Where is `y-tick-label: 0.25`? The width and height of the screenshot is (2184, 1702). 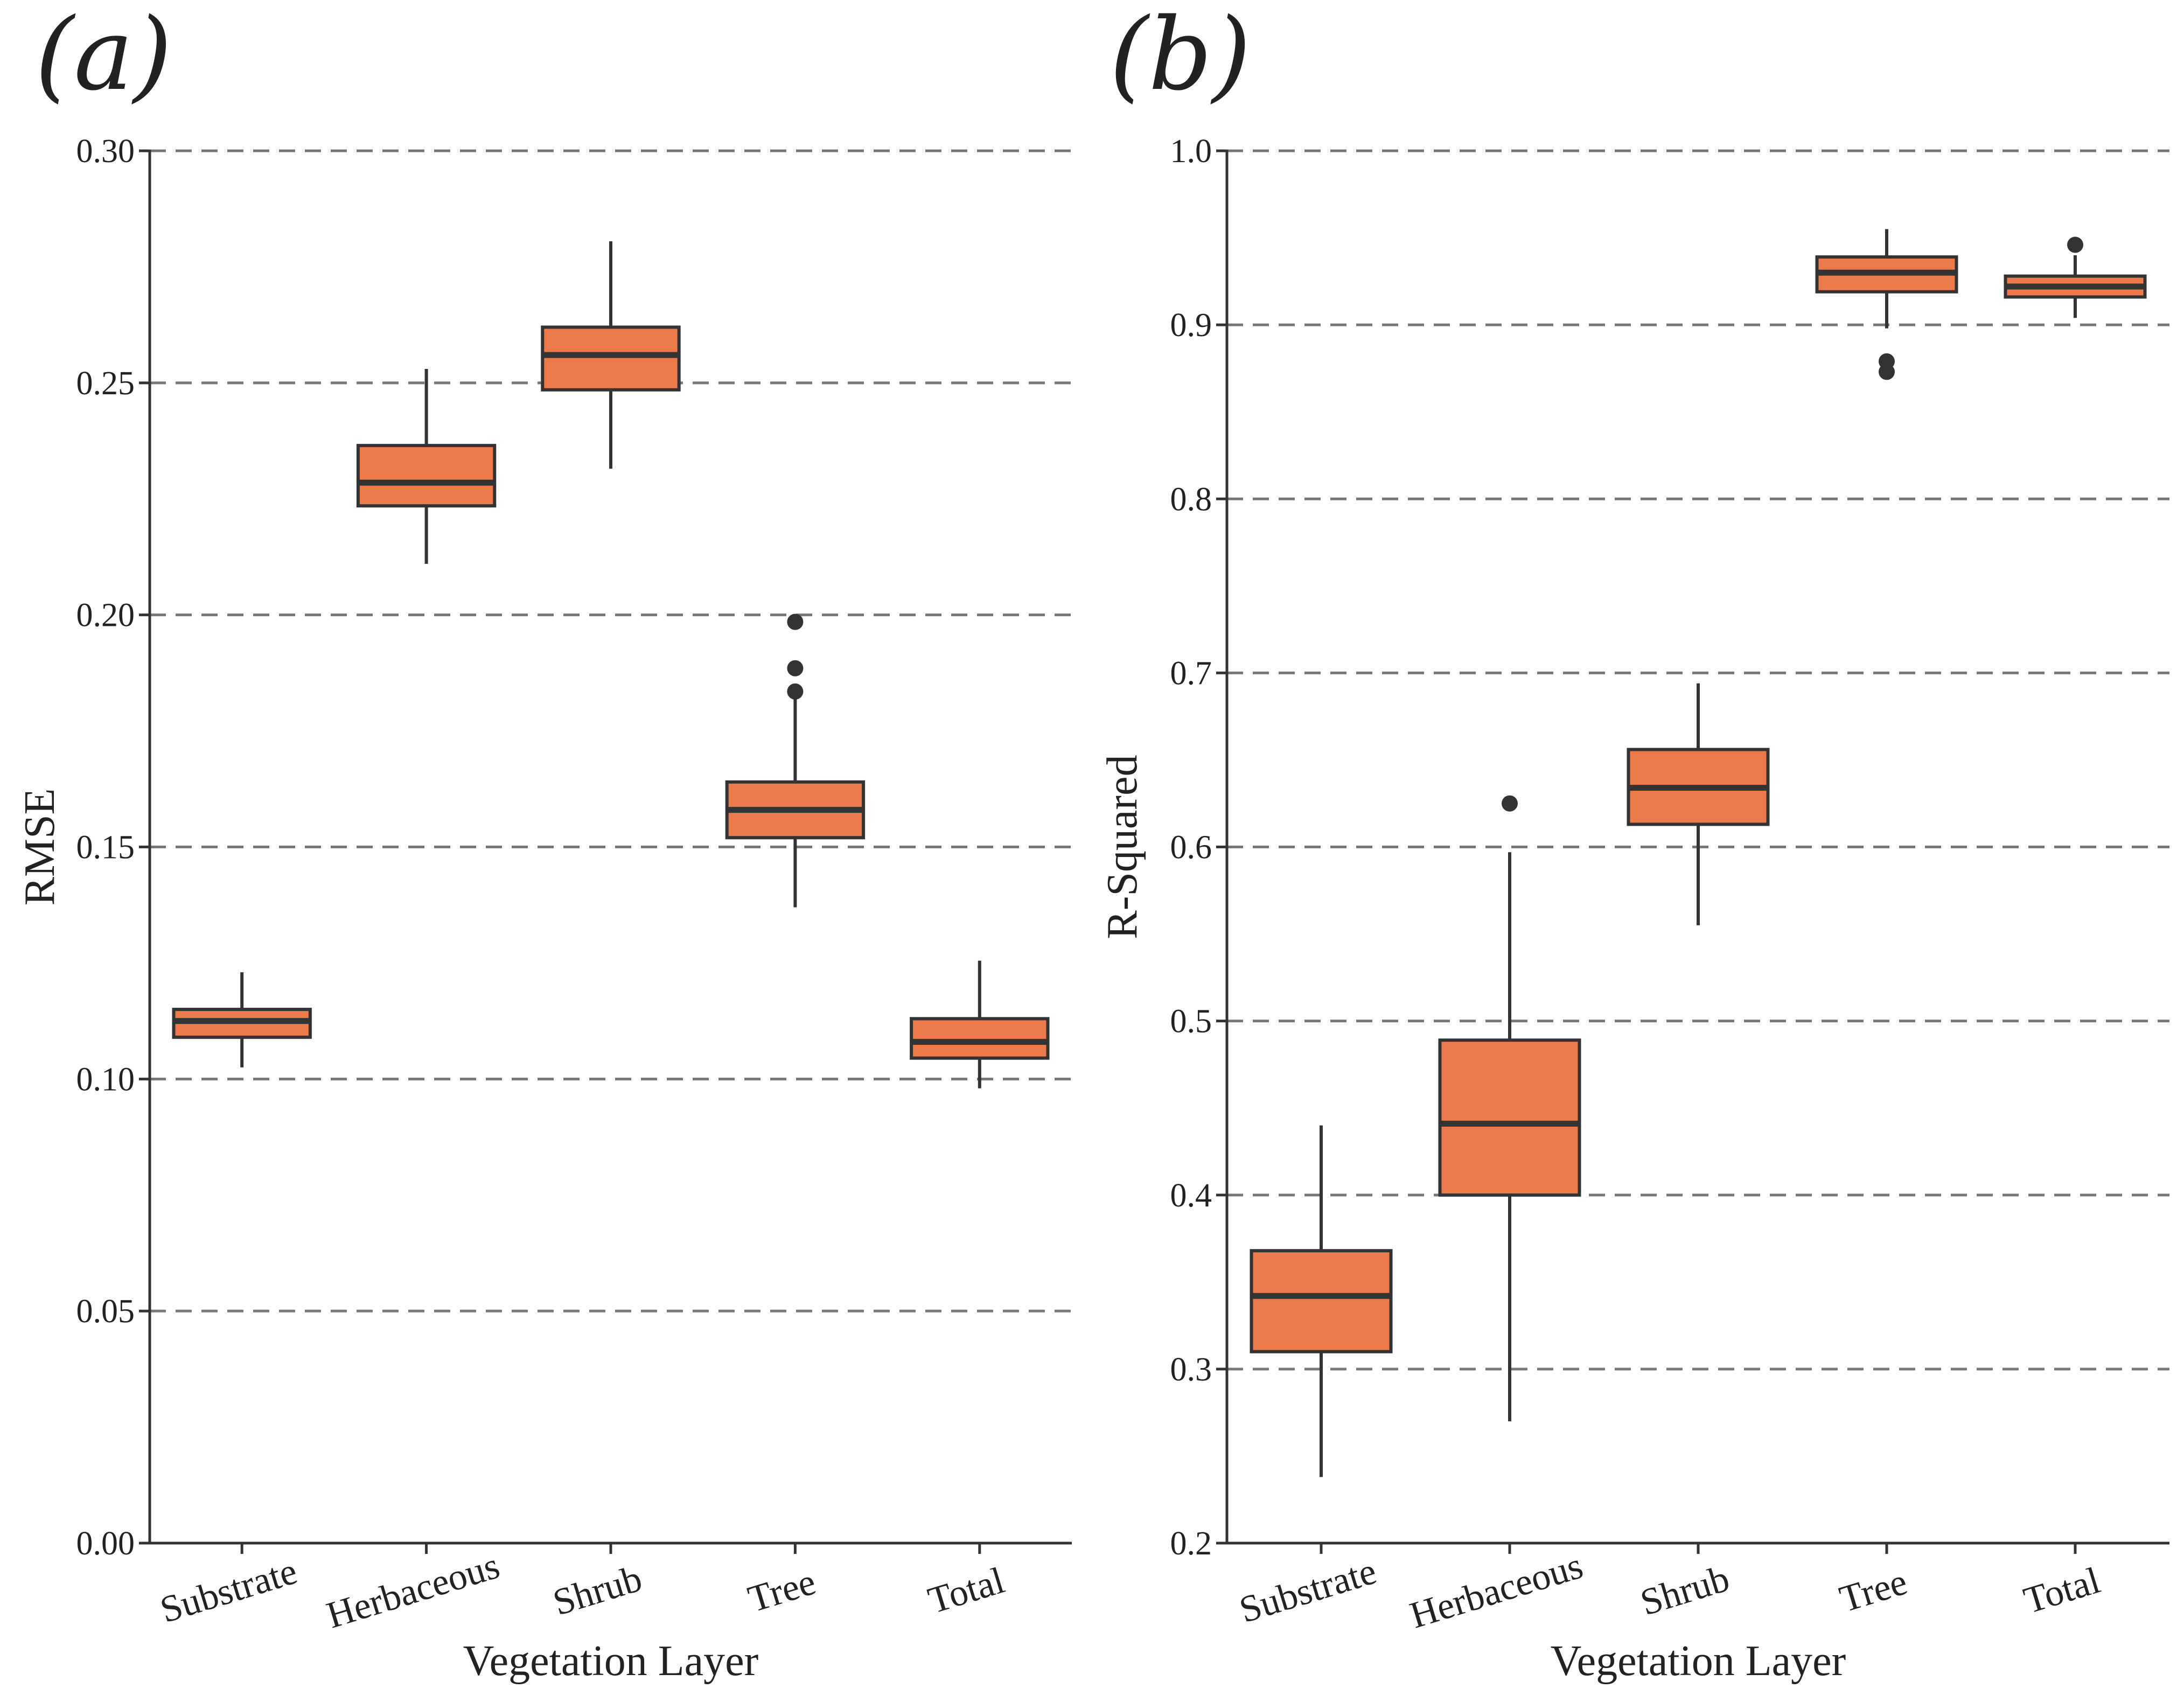
y-tick-label: 0.25 is located at coordinates (105, 383).